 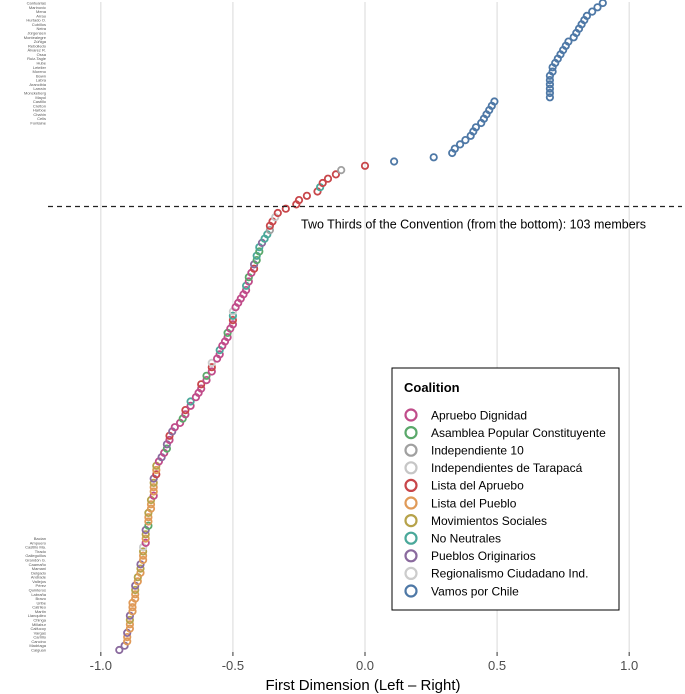 I want to click on member-name-label: Bravo, so click(x=41, y=598).